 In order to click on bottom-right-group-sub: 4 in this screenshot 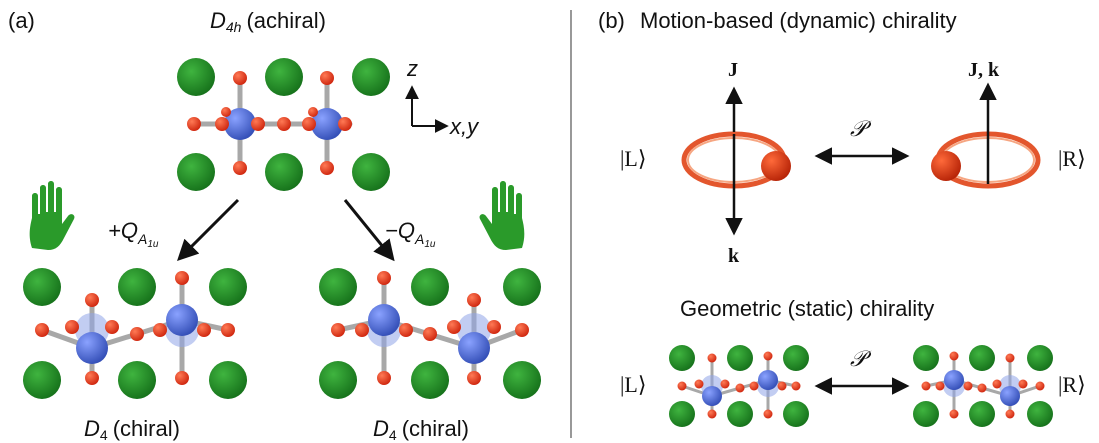, I will do `click(393, 435)`.